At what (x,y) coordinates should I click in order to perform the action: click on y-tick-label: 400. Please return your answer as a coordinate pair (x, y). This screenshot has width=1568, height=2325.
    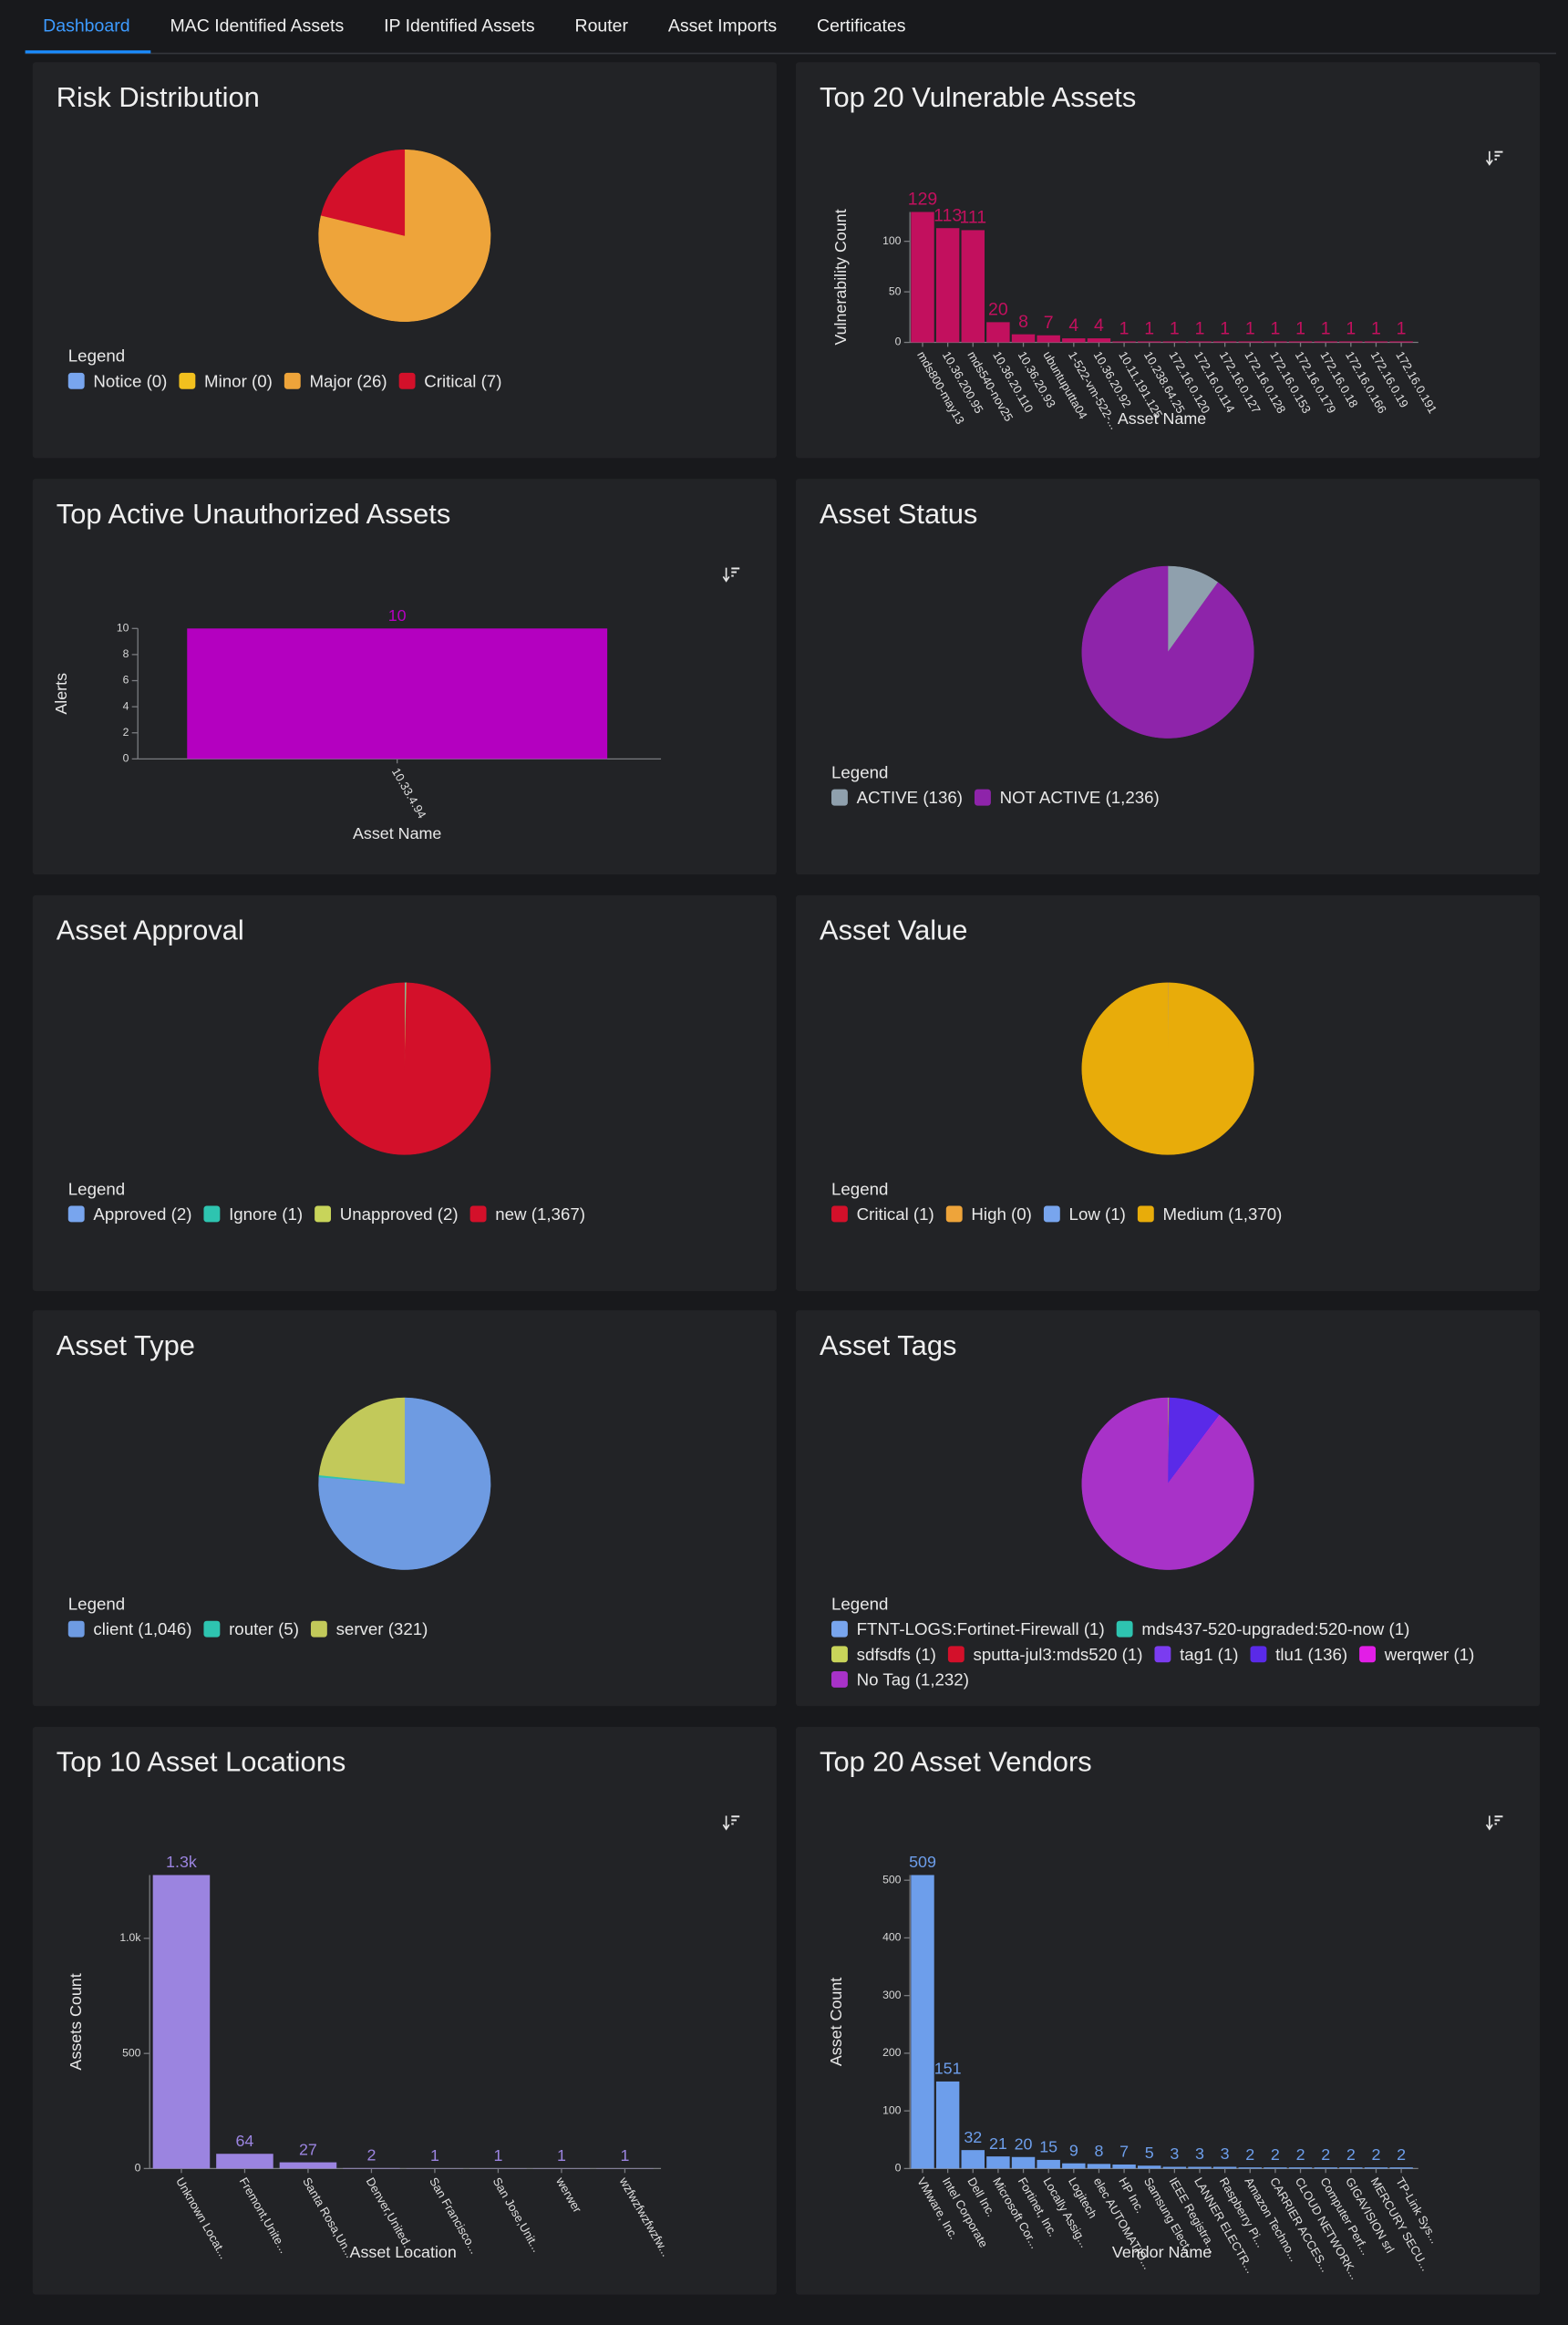
    Looking at the image, I should click on (892, 1937).